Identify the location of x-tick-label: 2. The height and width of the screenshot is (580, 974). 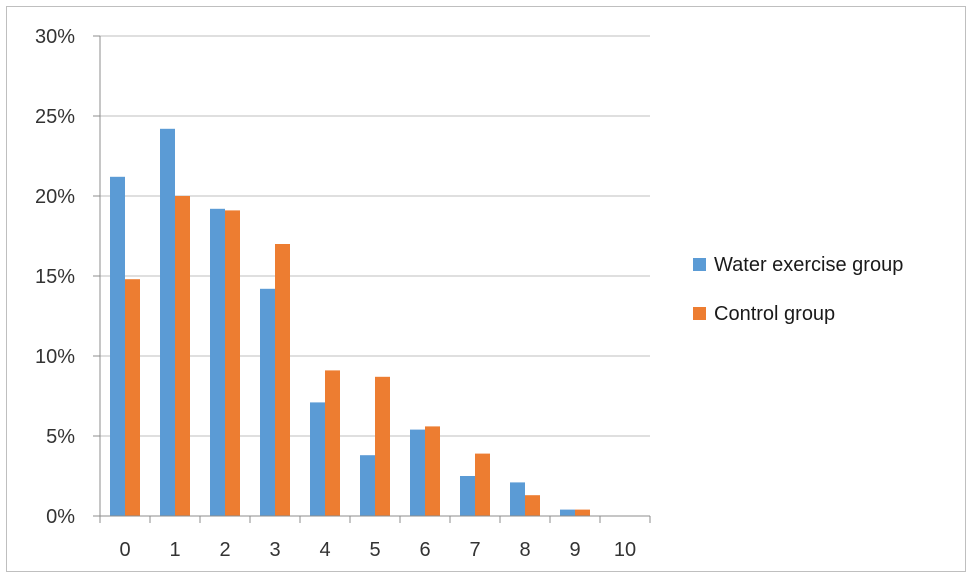
(224, 550).